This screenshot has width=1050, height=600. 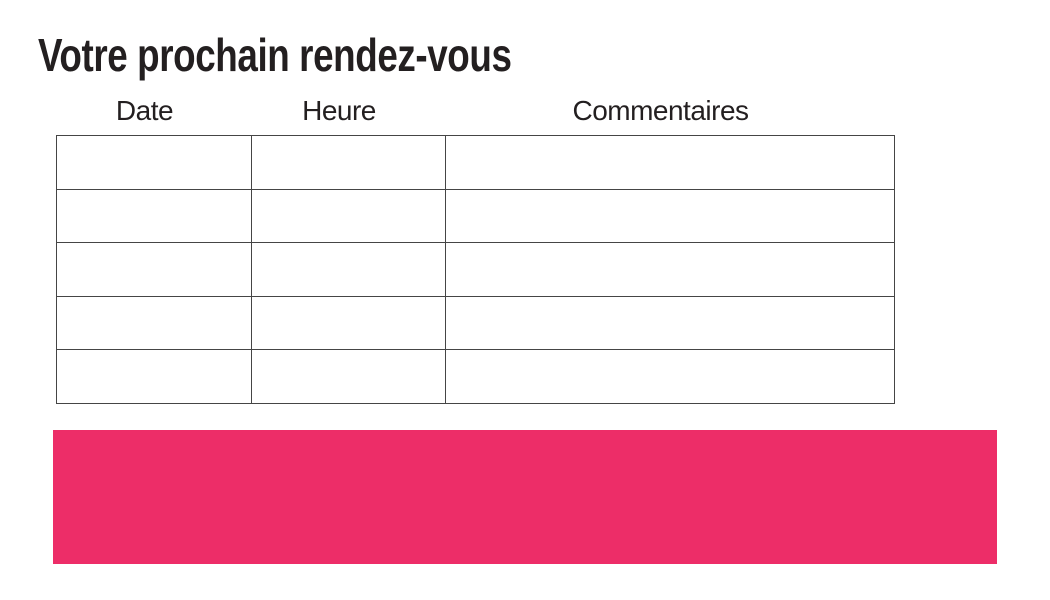 What do you see at coordinates (475, 111) in the screenshot?
I see `table-column-headers: Date Heure Commentaires` at bounding box center [475, 111].